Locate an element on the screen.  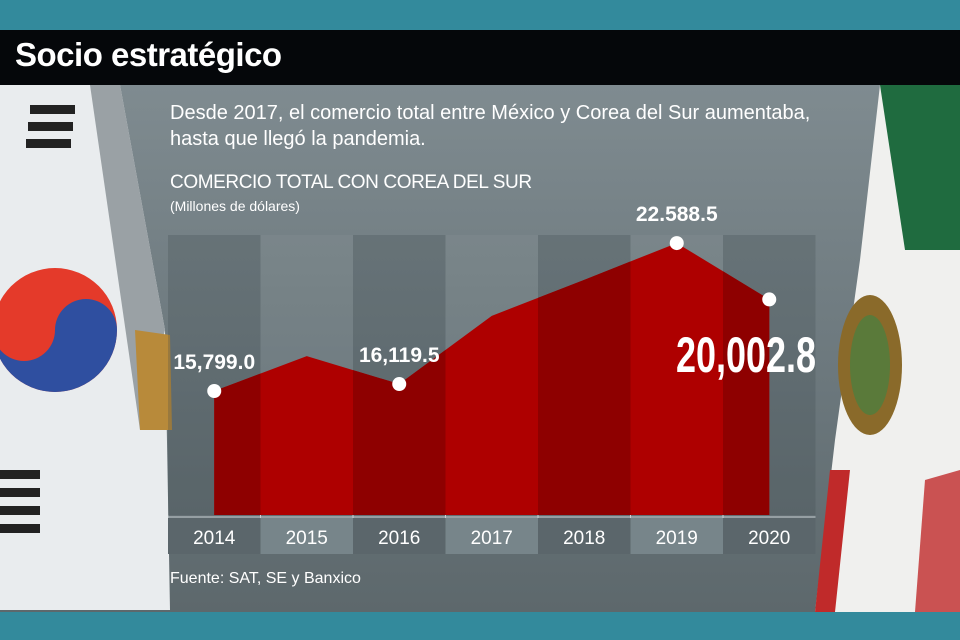
x-tick-label: 2018 is located at coordinates (584, 538).